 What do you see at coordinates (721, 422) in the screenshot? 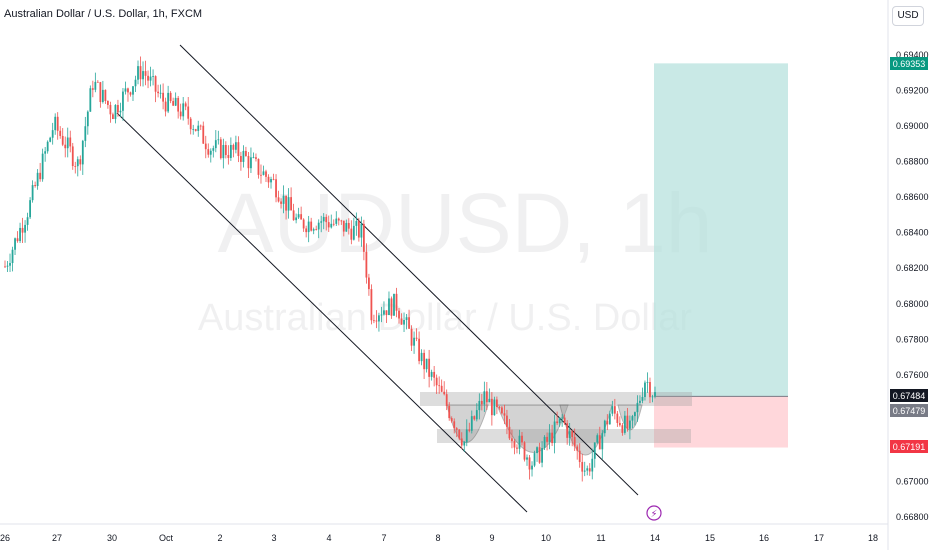
I see `stop-zone` at bounding box center [721, 422].